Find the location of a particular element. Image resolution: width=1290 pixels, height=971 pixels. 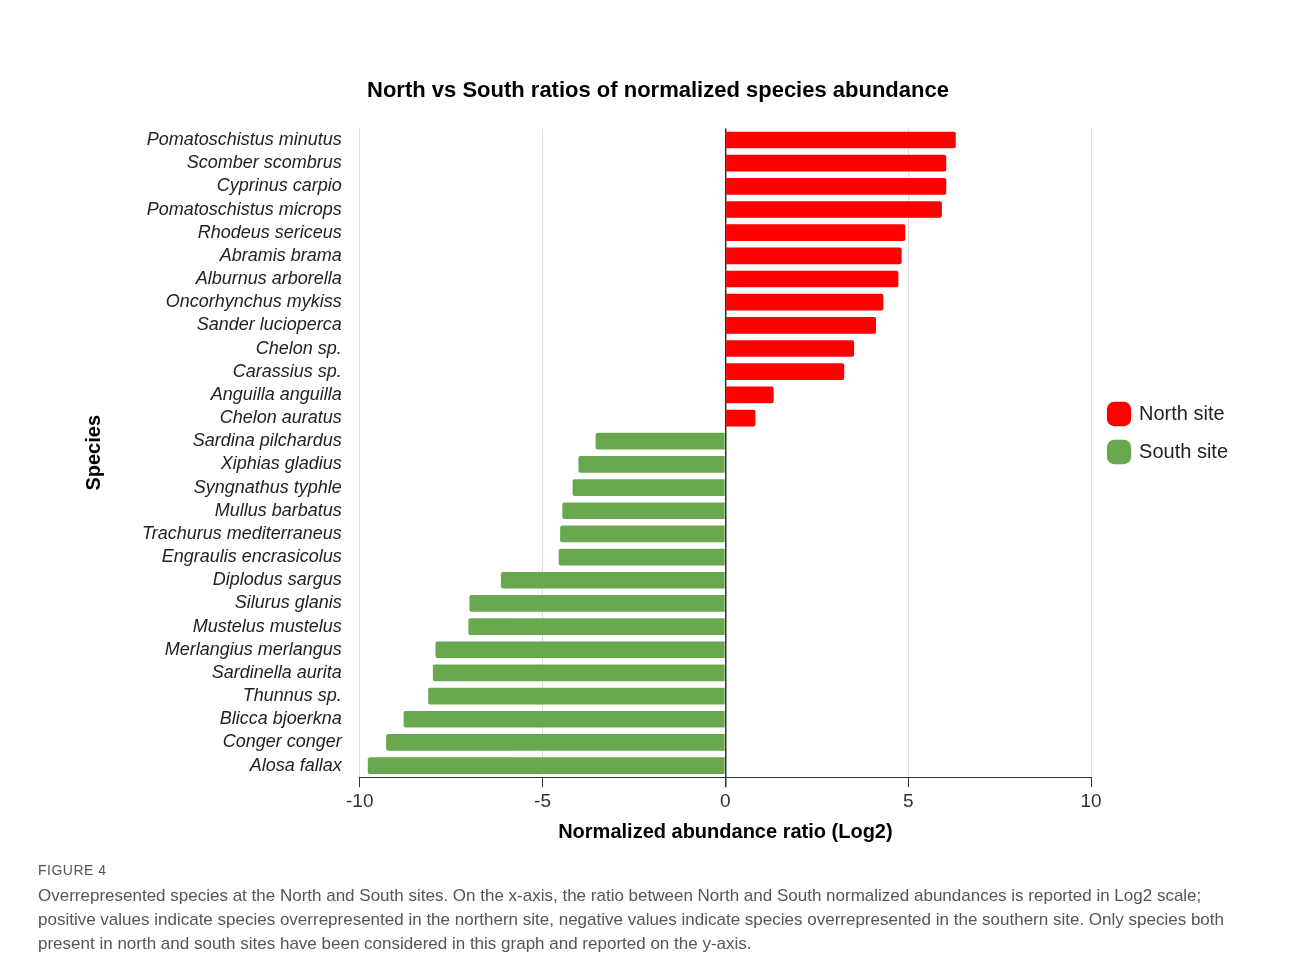

x-tick-label: -10 is located at coordinates (360, 800).